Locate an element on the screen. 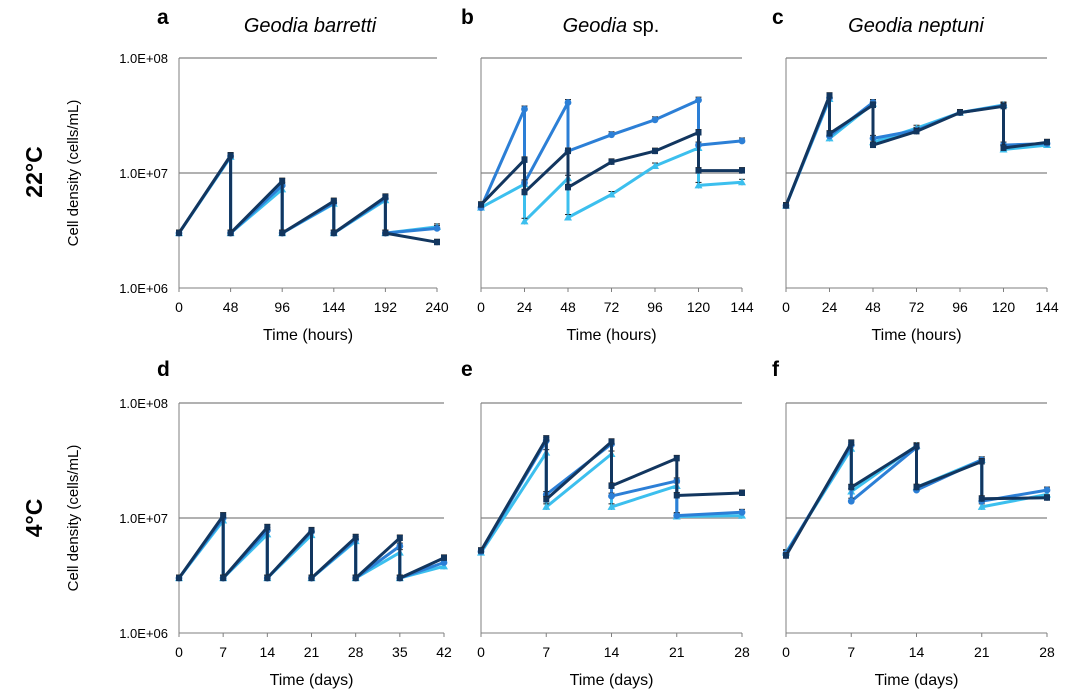 Image resolution: width=1079 pixels, height=700 pixels. panel-label: b is located at coordinates (467, 17).